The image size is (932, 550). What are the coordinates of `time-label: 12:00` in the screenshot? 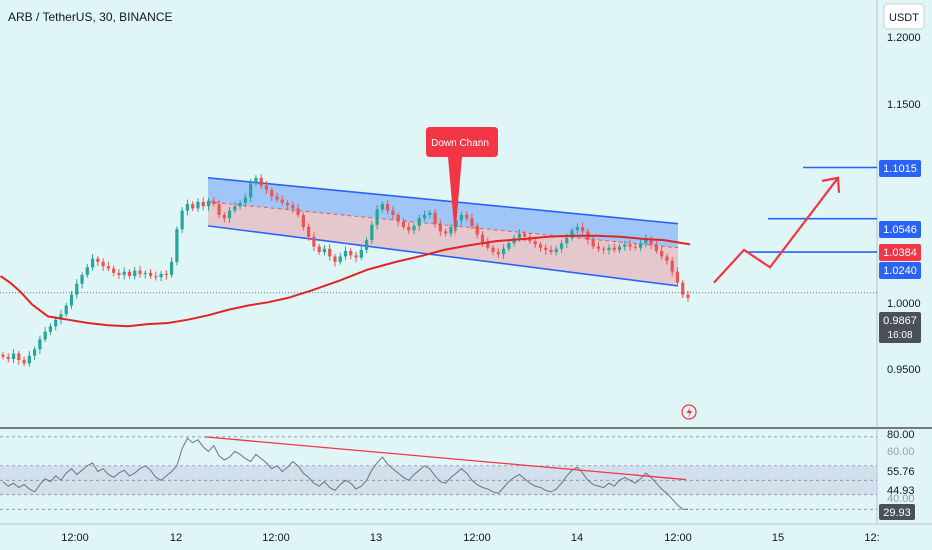 It's located at (678, 538).